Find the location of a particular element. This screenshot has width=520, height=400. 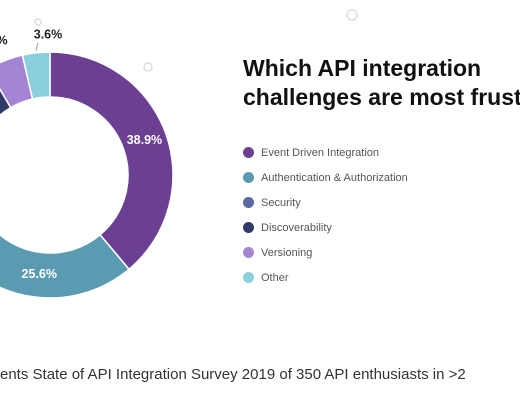

legend-label: Versioning is located at coordinates (287, 252).